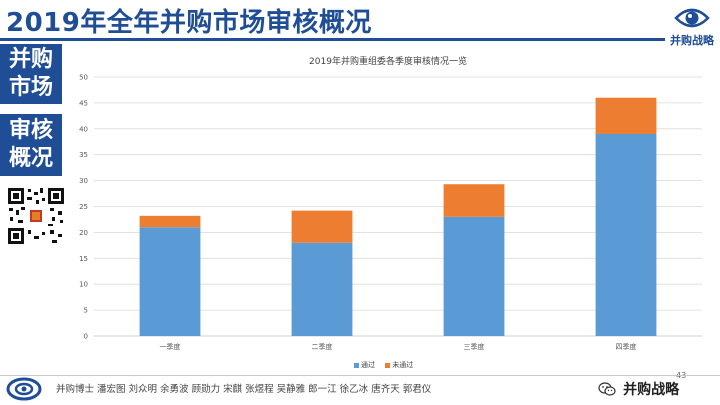  What do you see at coordinates (388, 62) in the screenshot?
I see `chart-title: 2019年并购重组委各季度审核情况一览` at bounding box center [388, 62].